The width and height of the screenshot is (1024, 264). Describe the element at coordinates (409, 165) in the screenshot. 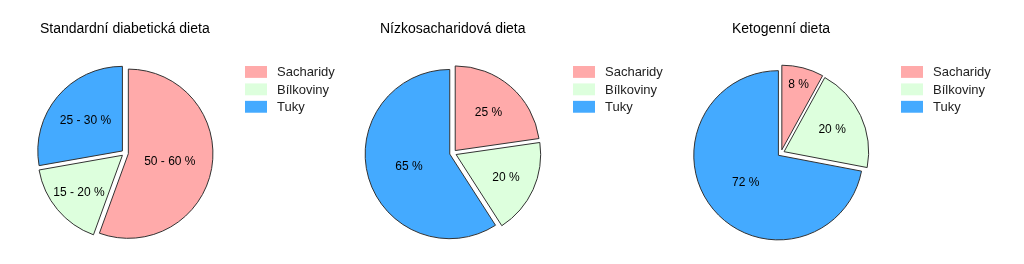

I see `data-label: 65 %` at that location.